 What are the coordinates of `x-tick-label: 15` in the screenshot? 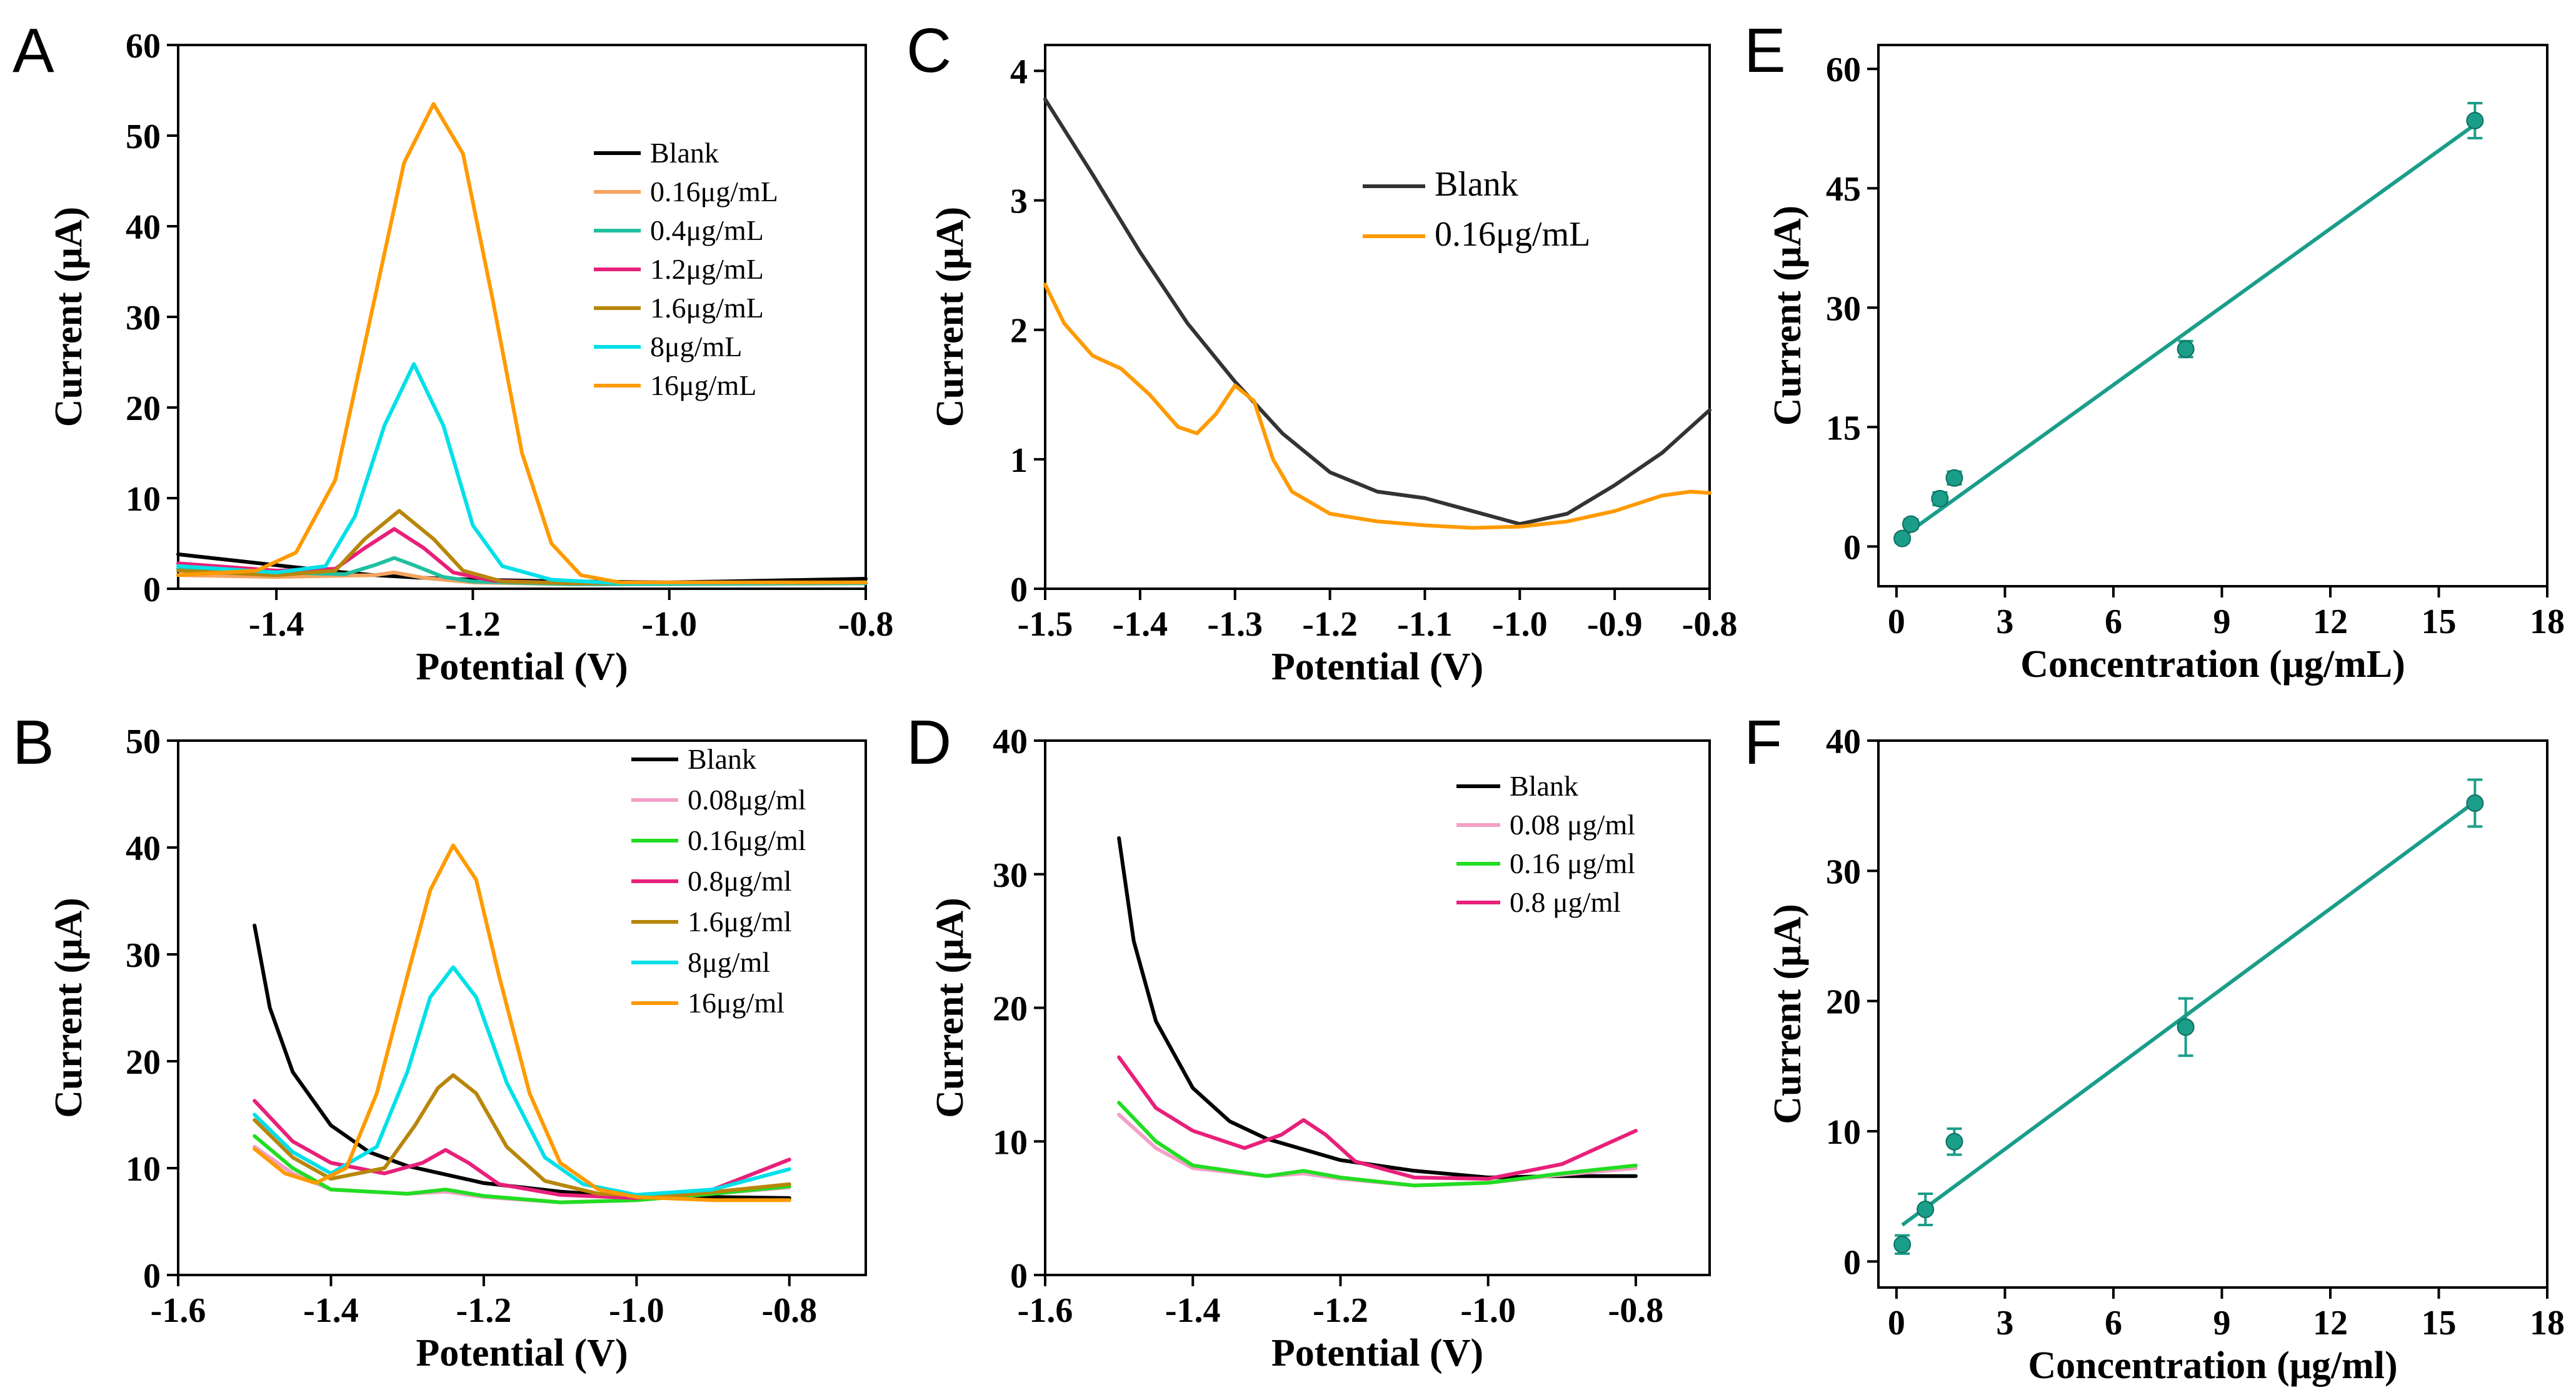 It's located at (2438, 1323).